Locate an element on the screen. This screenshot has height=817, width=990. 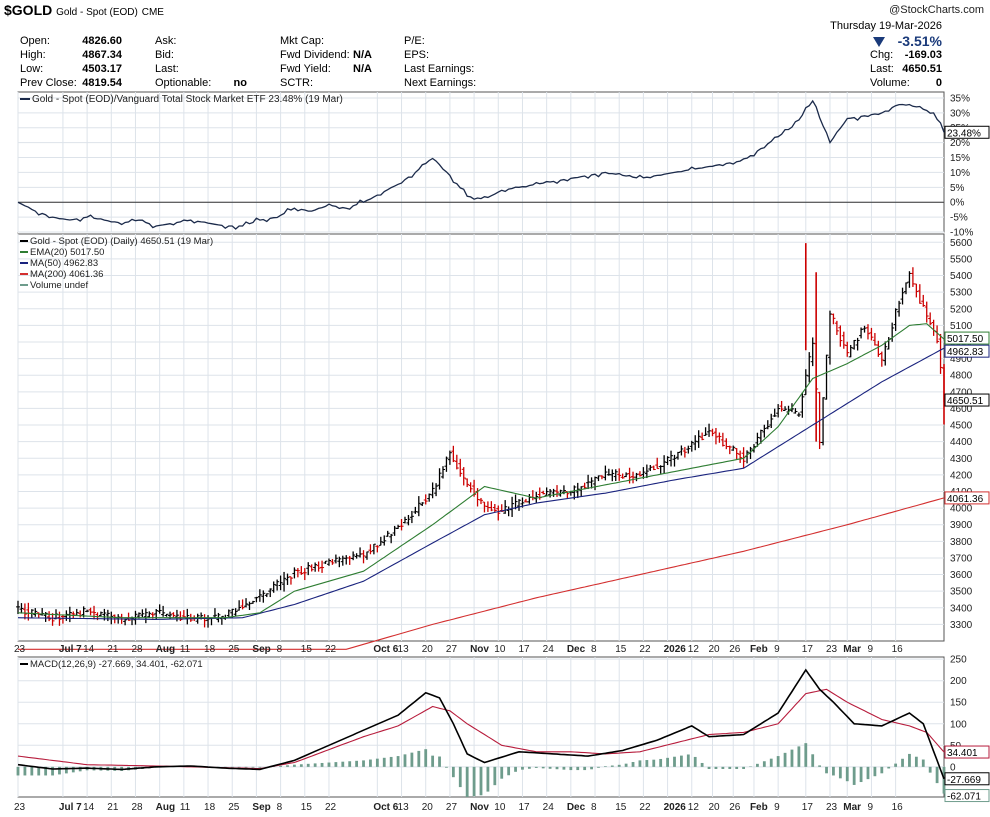
quote-value: N/A is located at coordinates (362, 69).